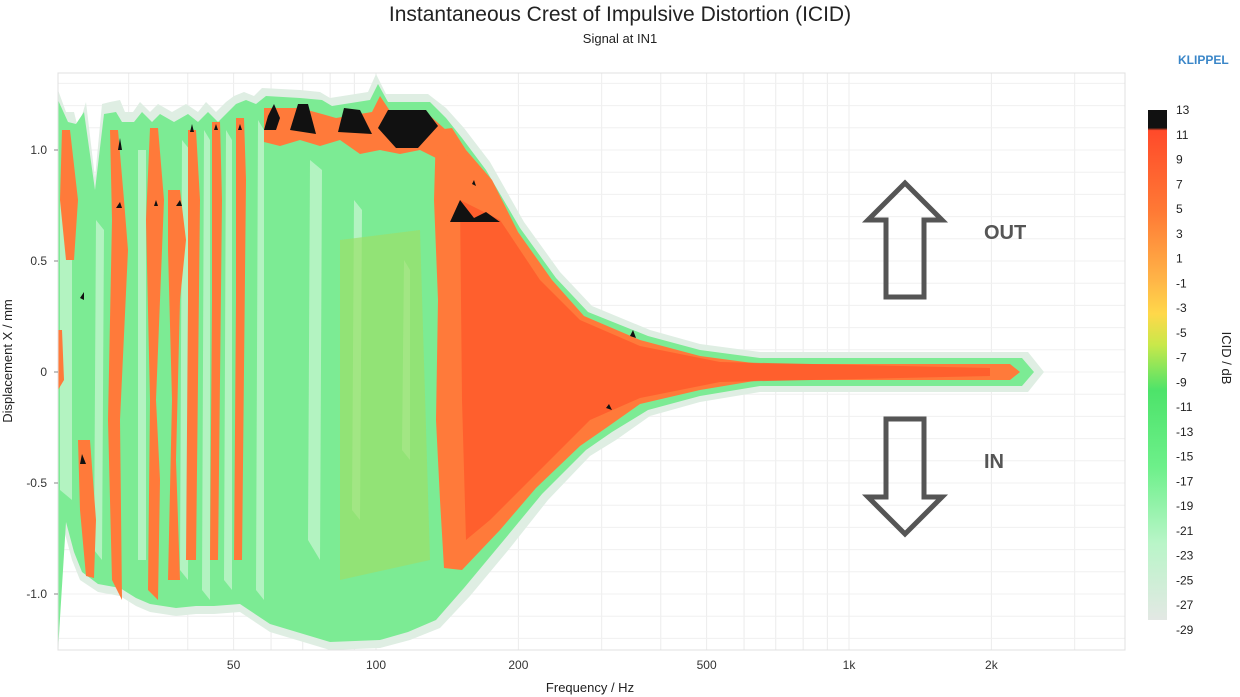 This screenshot has height=697, width=1240. I want to click on colorbar-tick-label: 5, so click(1179, 209).